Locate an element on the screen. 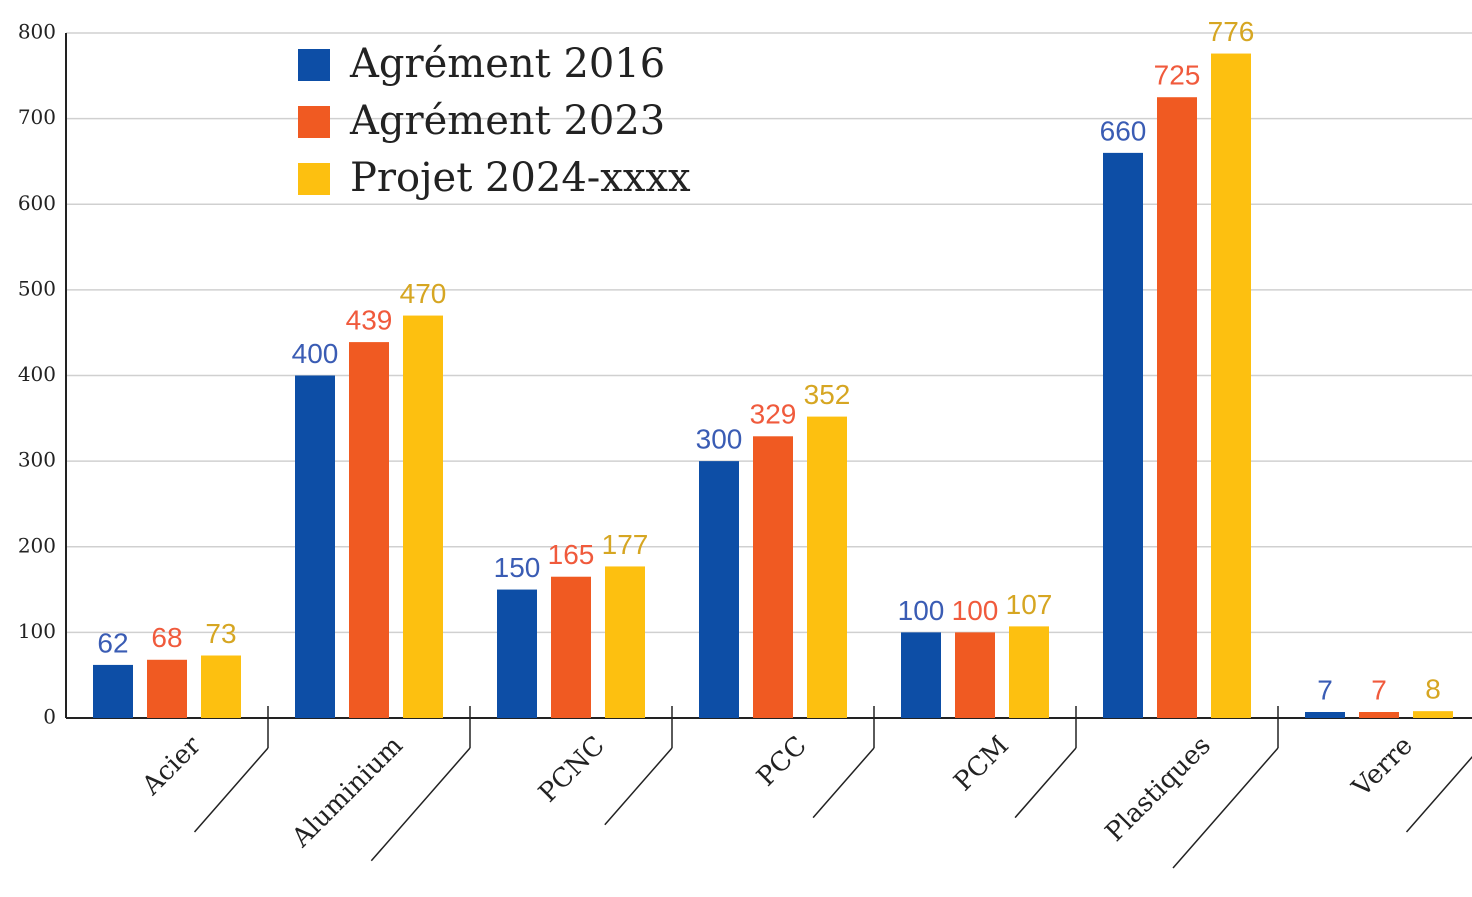 Image resolution: width=1472 pixels, height=897 pixels. value-label: 107 is located at coordinates (1029, 604).